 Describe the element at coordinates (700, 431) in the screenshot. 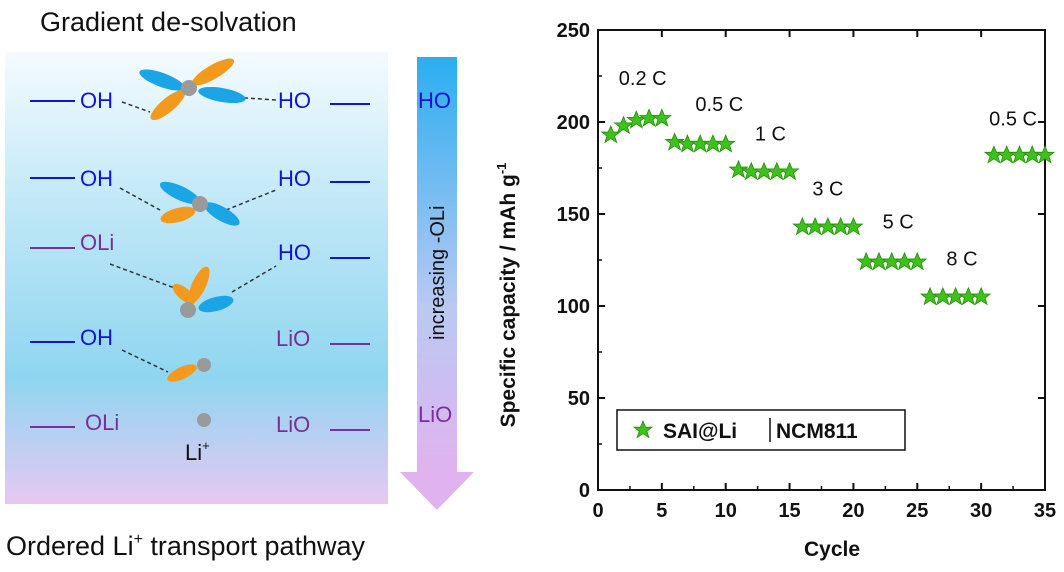

I see `legend-label-a: SAI@Li` at that location.